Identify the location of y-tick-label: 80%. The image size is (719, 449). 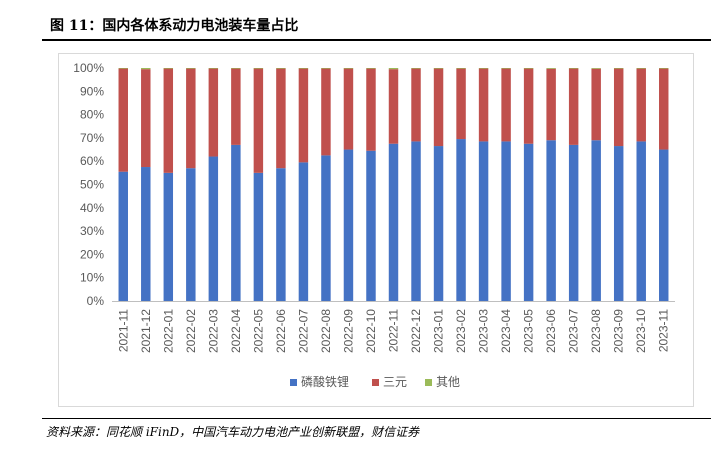
(92, 115).